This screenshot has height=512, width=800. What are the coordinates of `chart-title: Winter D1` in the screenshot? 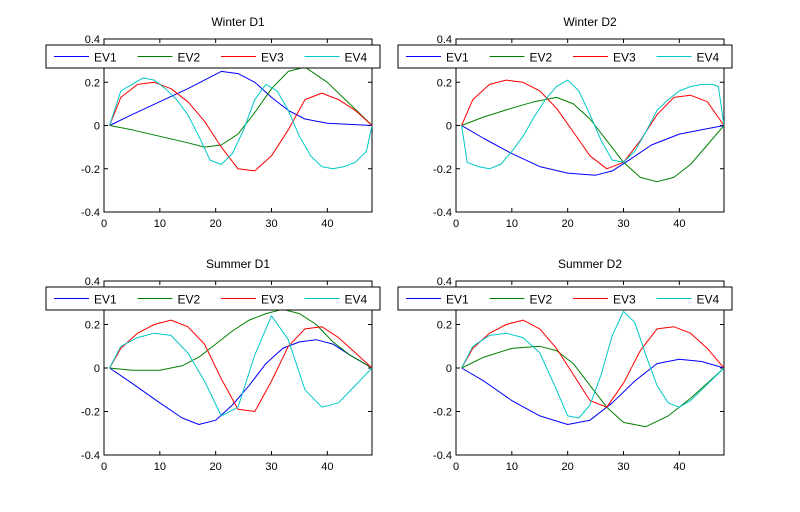 It's located at (238, 22).